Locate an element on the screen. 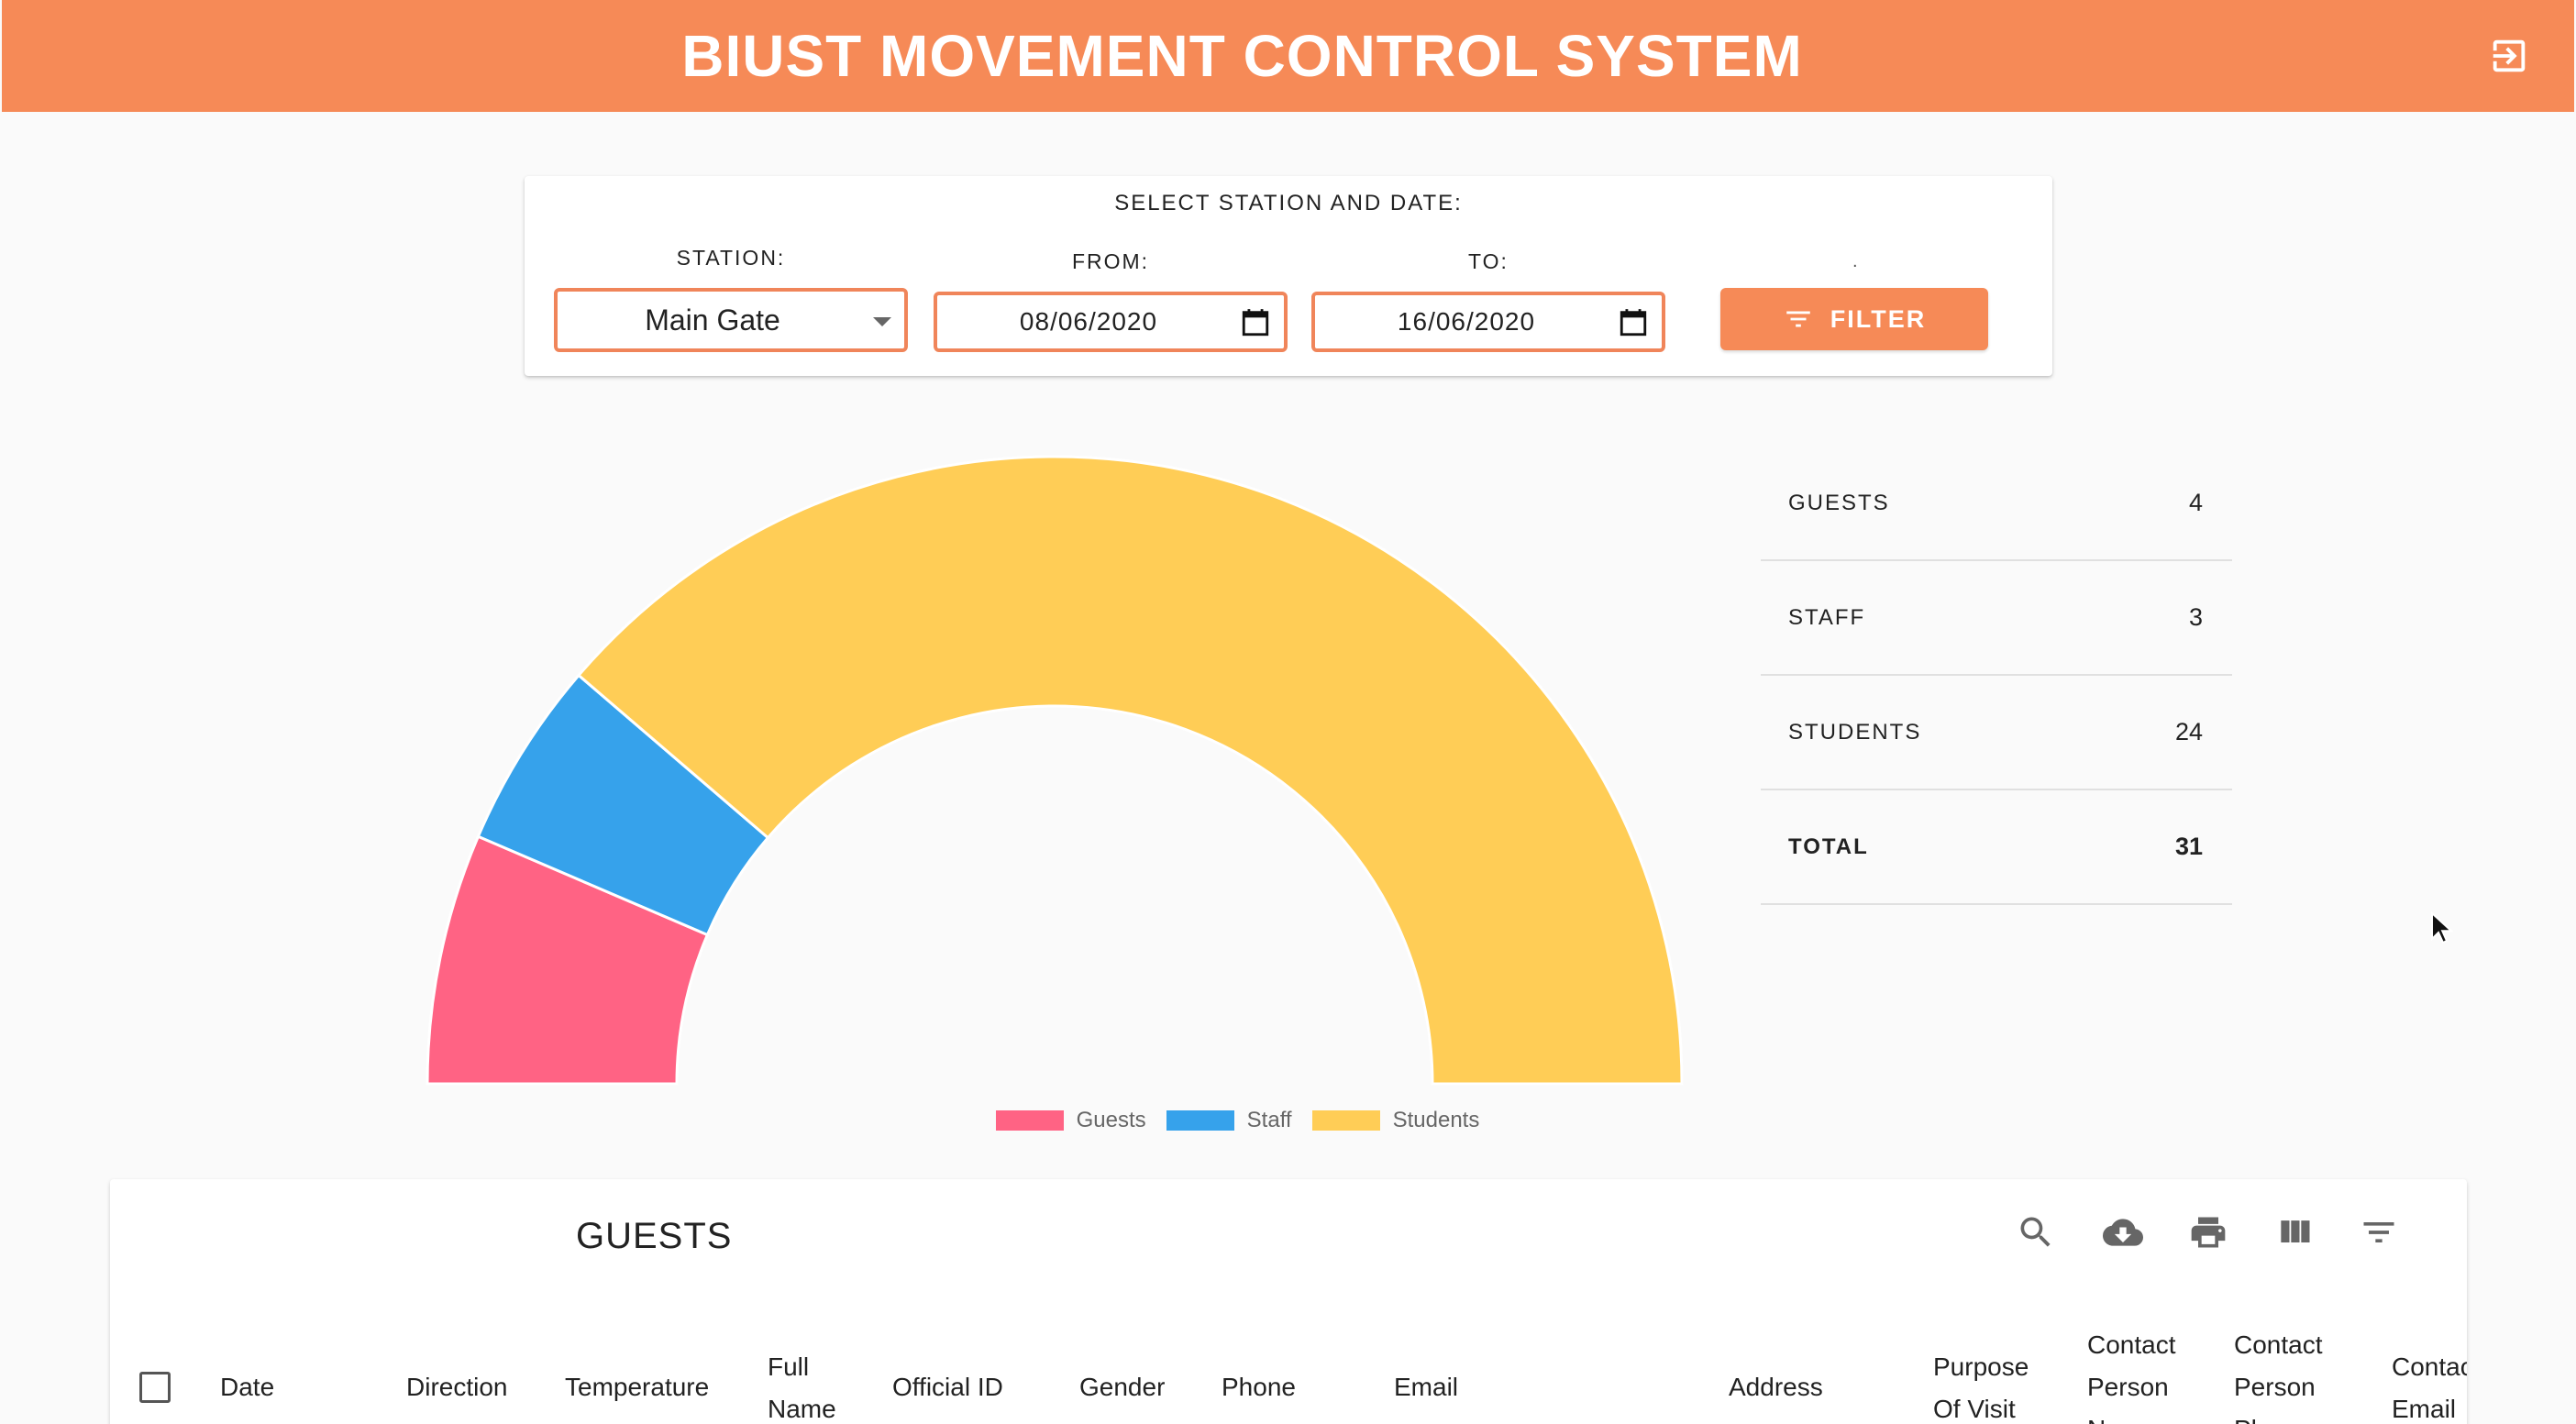  filter-placeholder-label: . is located at coordinates (1855, 261).